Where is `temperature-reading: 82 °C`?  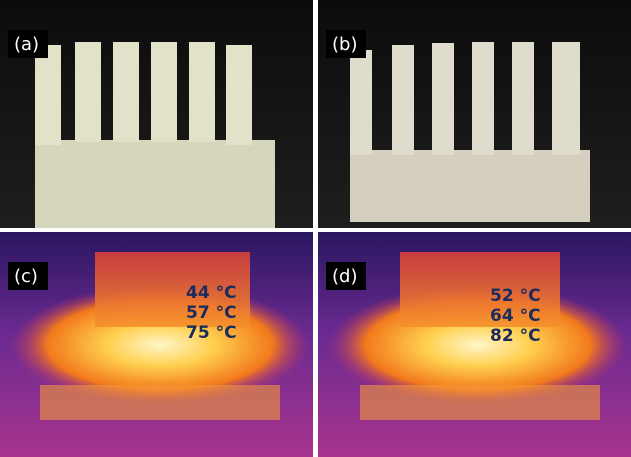
temperature-reading: 82 °C is located at coordinates (515, 336).